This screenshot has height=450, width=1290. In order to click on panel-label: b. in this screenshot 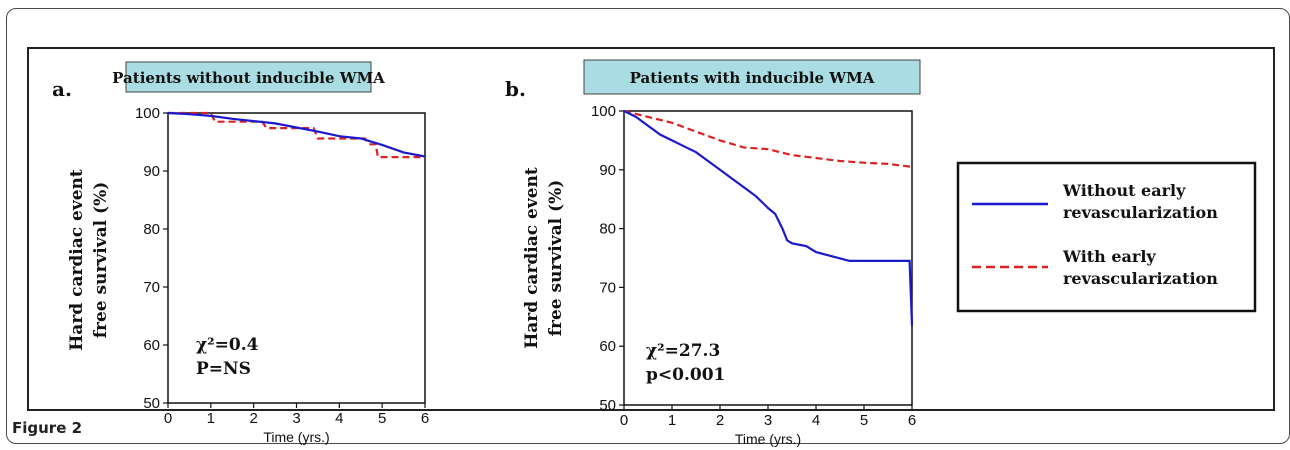, I will do `click(515, 89)`.